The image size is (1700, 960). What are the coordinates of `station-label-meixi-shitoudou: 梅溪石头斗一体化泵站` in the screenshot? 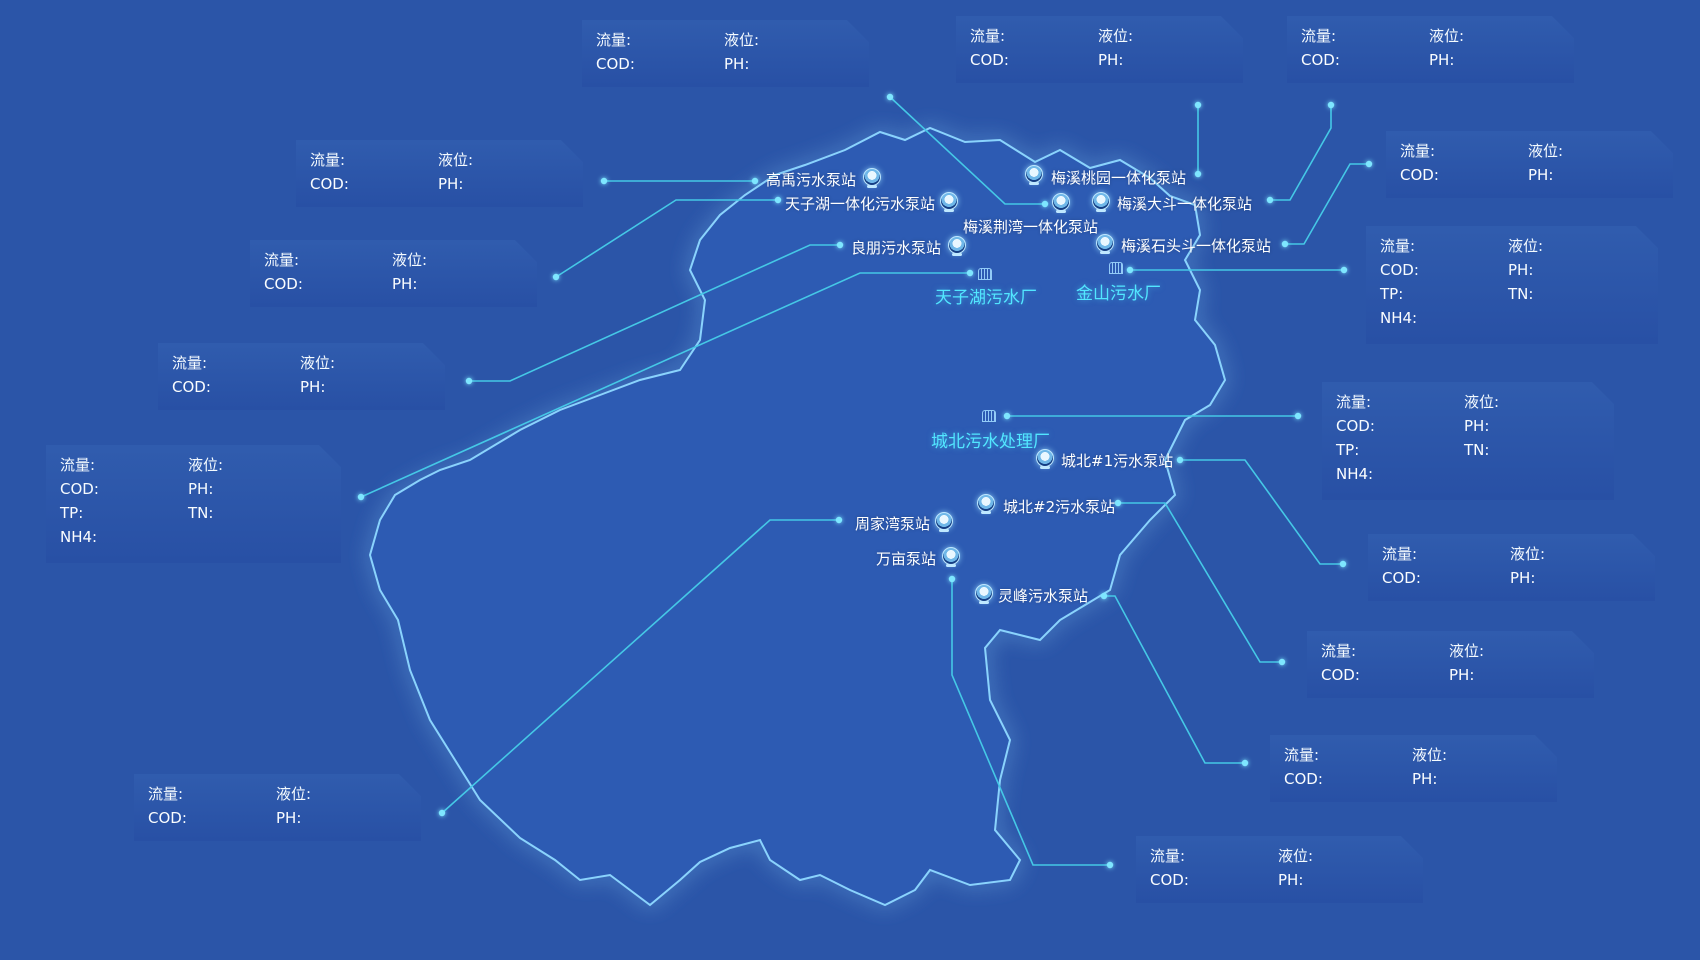 It's located at (1196, 246).